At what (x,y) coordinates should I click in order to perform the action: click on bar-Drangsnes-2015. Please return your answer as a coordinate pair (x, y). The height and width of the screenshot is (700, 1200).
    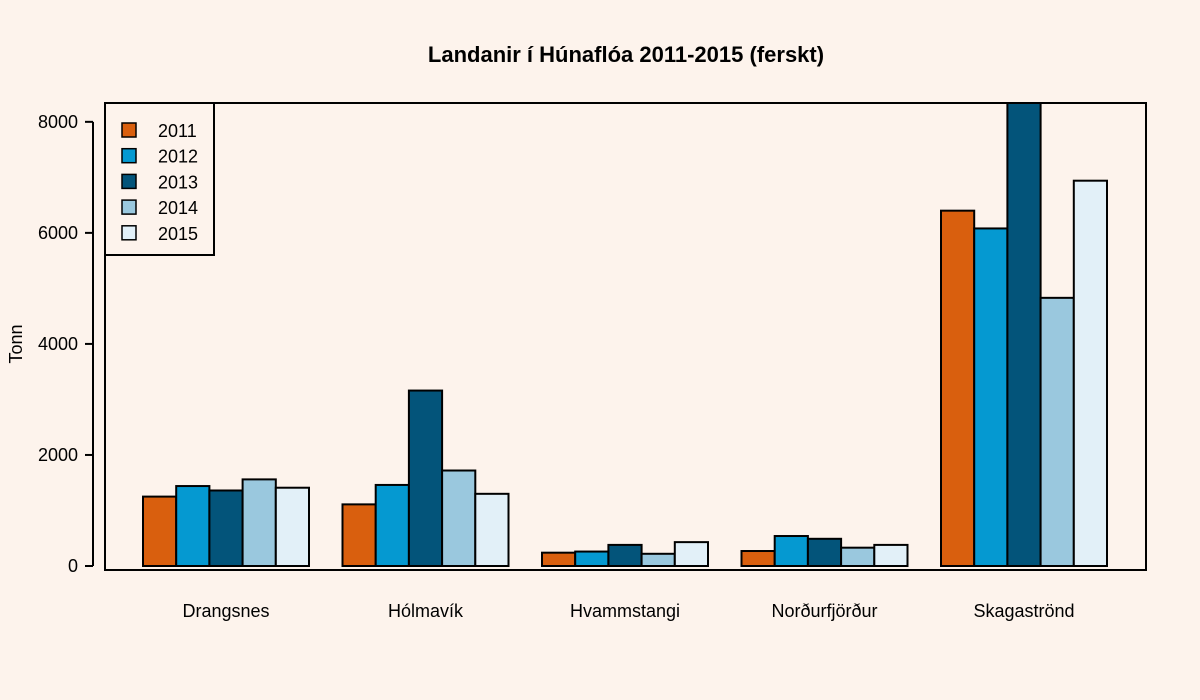
    Looking at the image, I should click on (292, 526).